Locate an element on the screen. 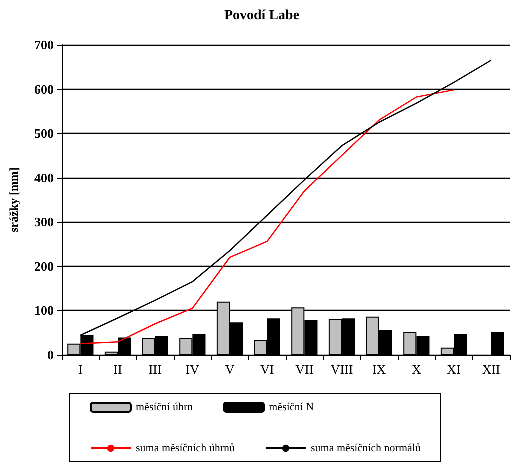  x-tick-label: VI is located at coordinates (267, 369).